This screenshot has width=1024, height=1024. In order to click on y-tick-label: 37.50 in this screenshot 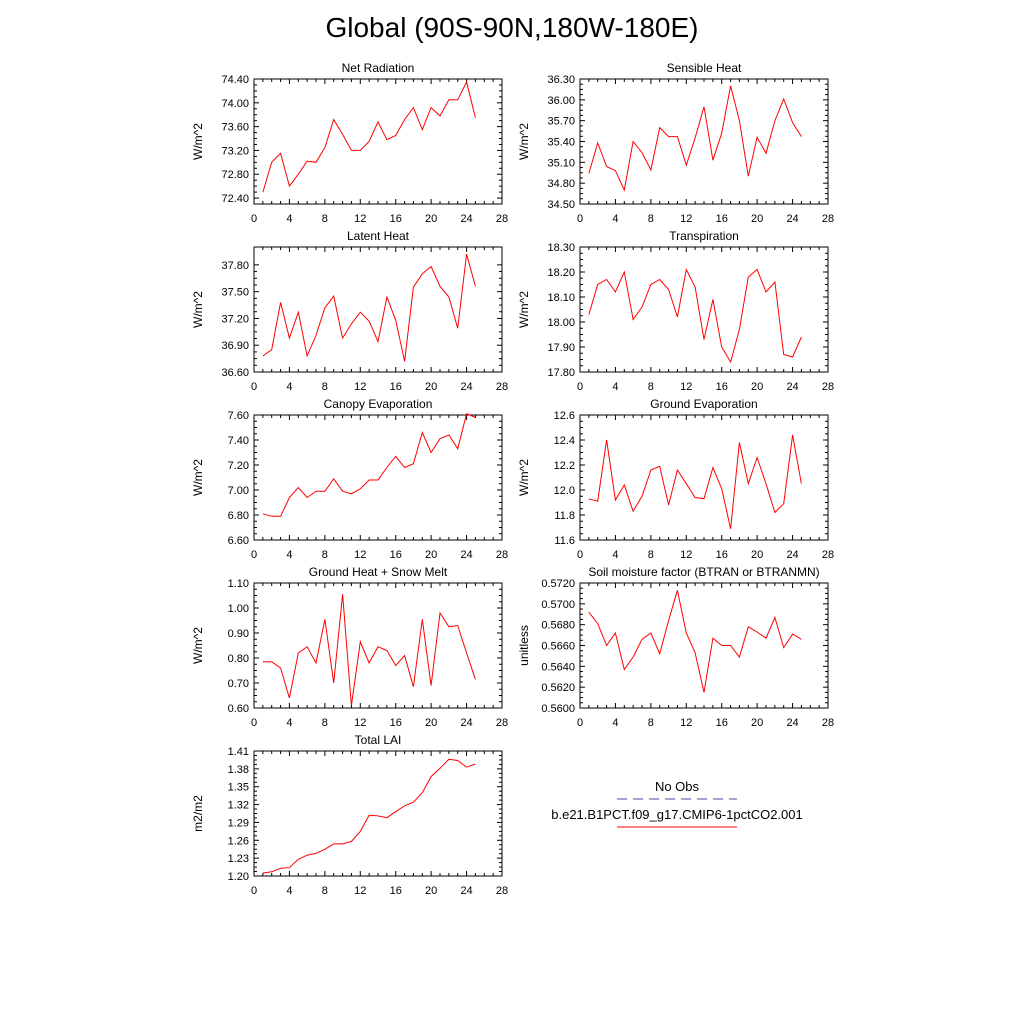, I will do `click(235, 293)`.